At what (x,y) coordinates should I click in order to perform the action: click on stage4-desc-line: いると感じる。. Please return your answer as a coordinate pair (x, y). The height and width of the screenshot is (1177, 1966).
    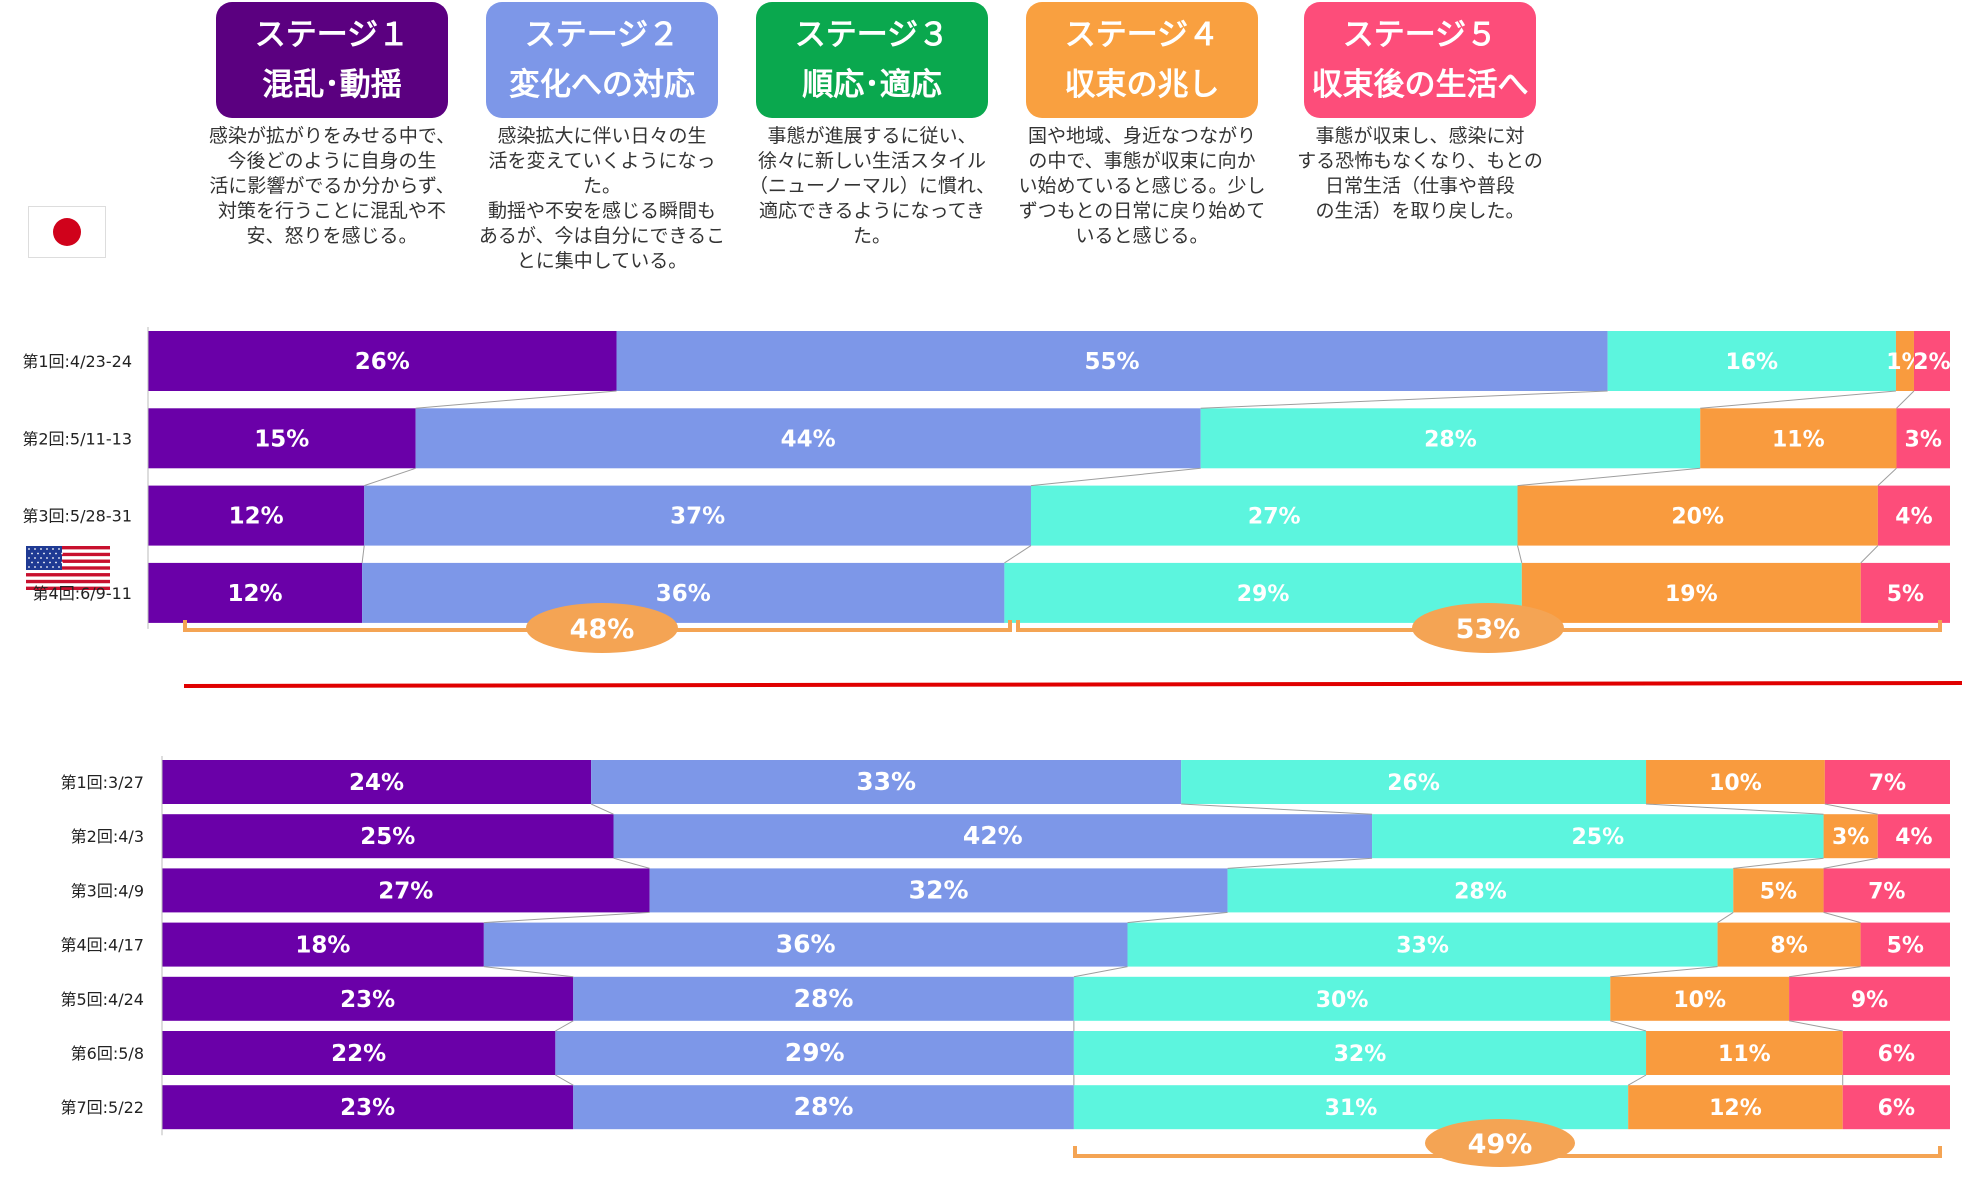
    Looking at the image, I should click on (1142, 236).